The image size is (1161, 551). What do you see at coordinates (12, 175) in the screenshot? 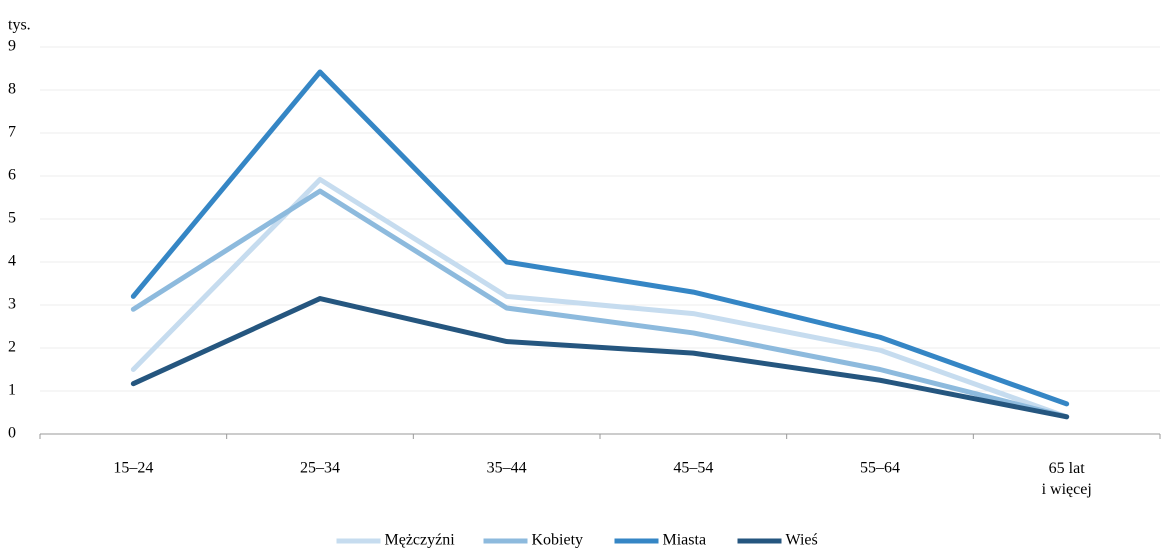
I see `y-tick-label: 6` at bounding box center [12, 175].